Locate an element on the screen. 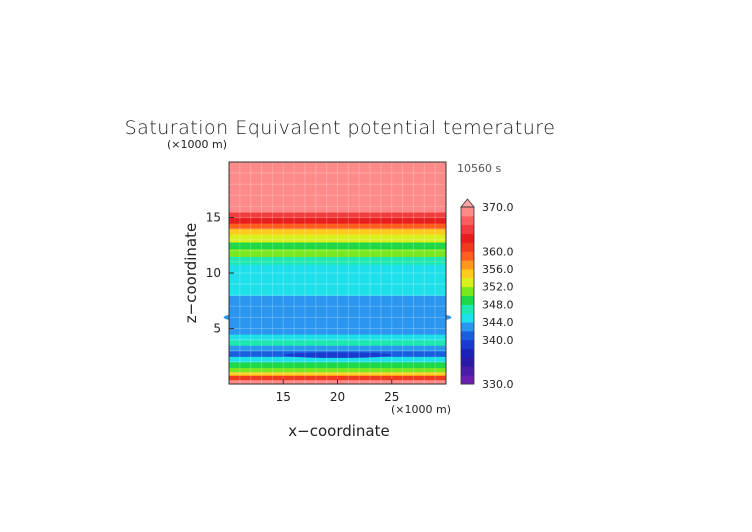 This screenshot has width=752, height=532. colorbar-frame is located at coordinates (467, 295).